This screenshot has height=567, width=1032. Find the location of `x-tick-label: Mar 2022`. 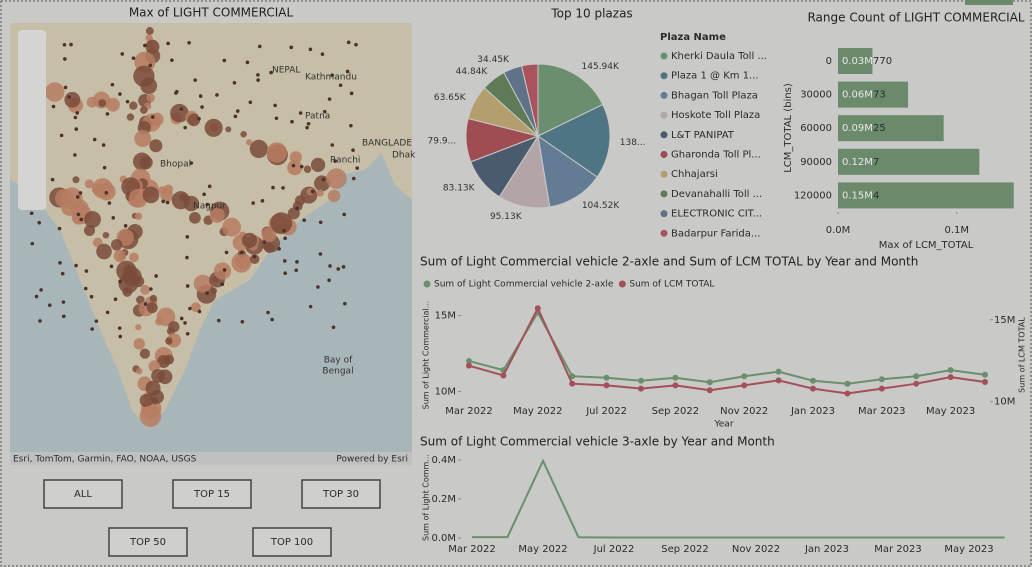

x-tick-label: Mar 2022 is located at coordinates (469, 411).